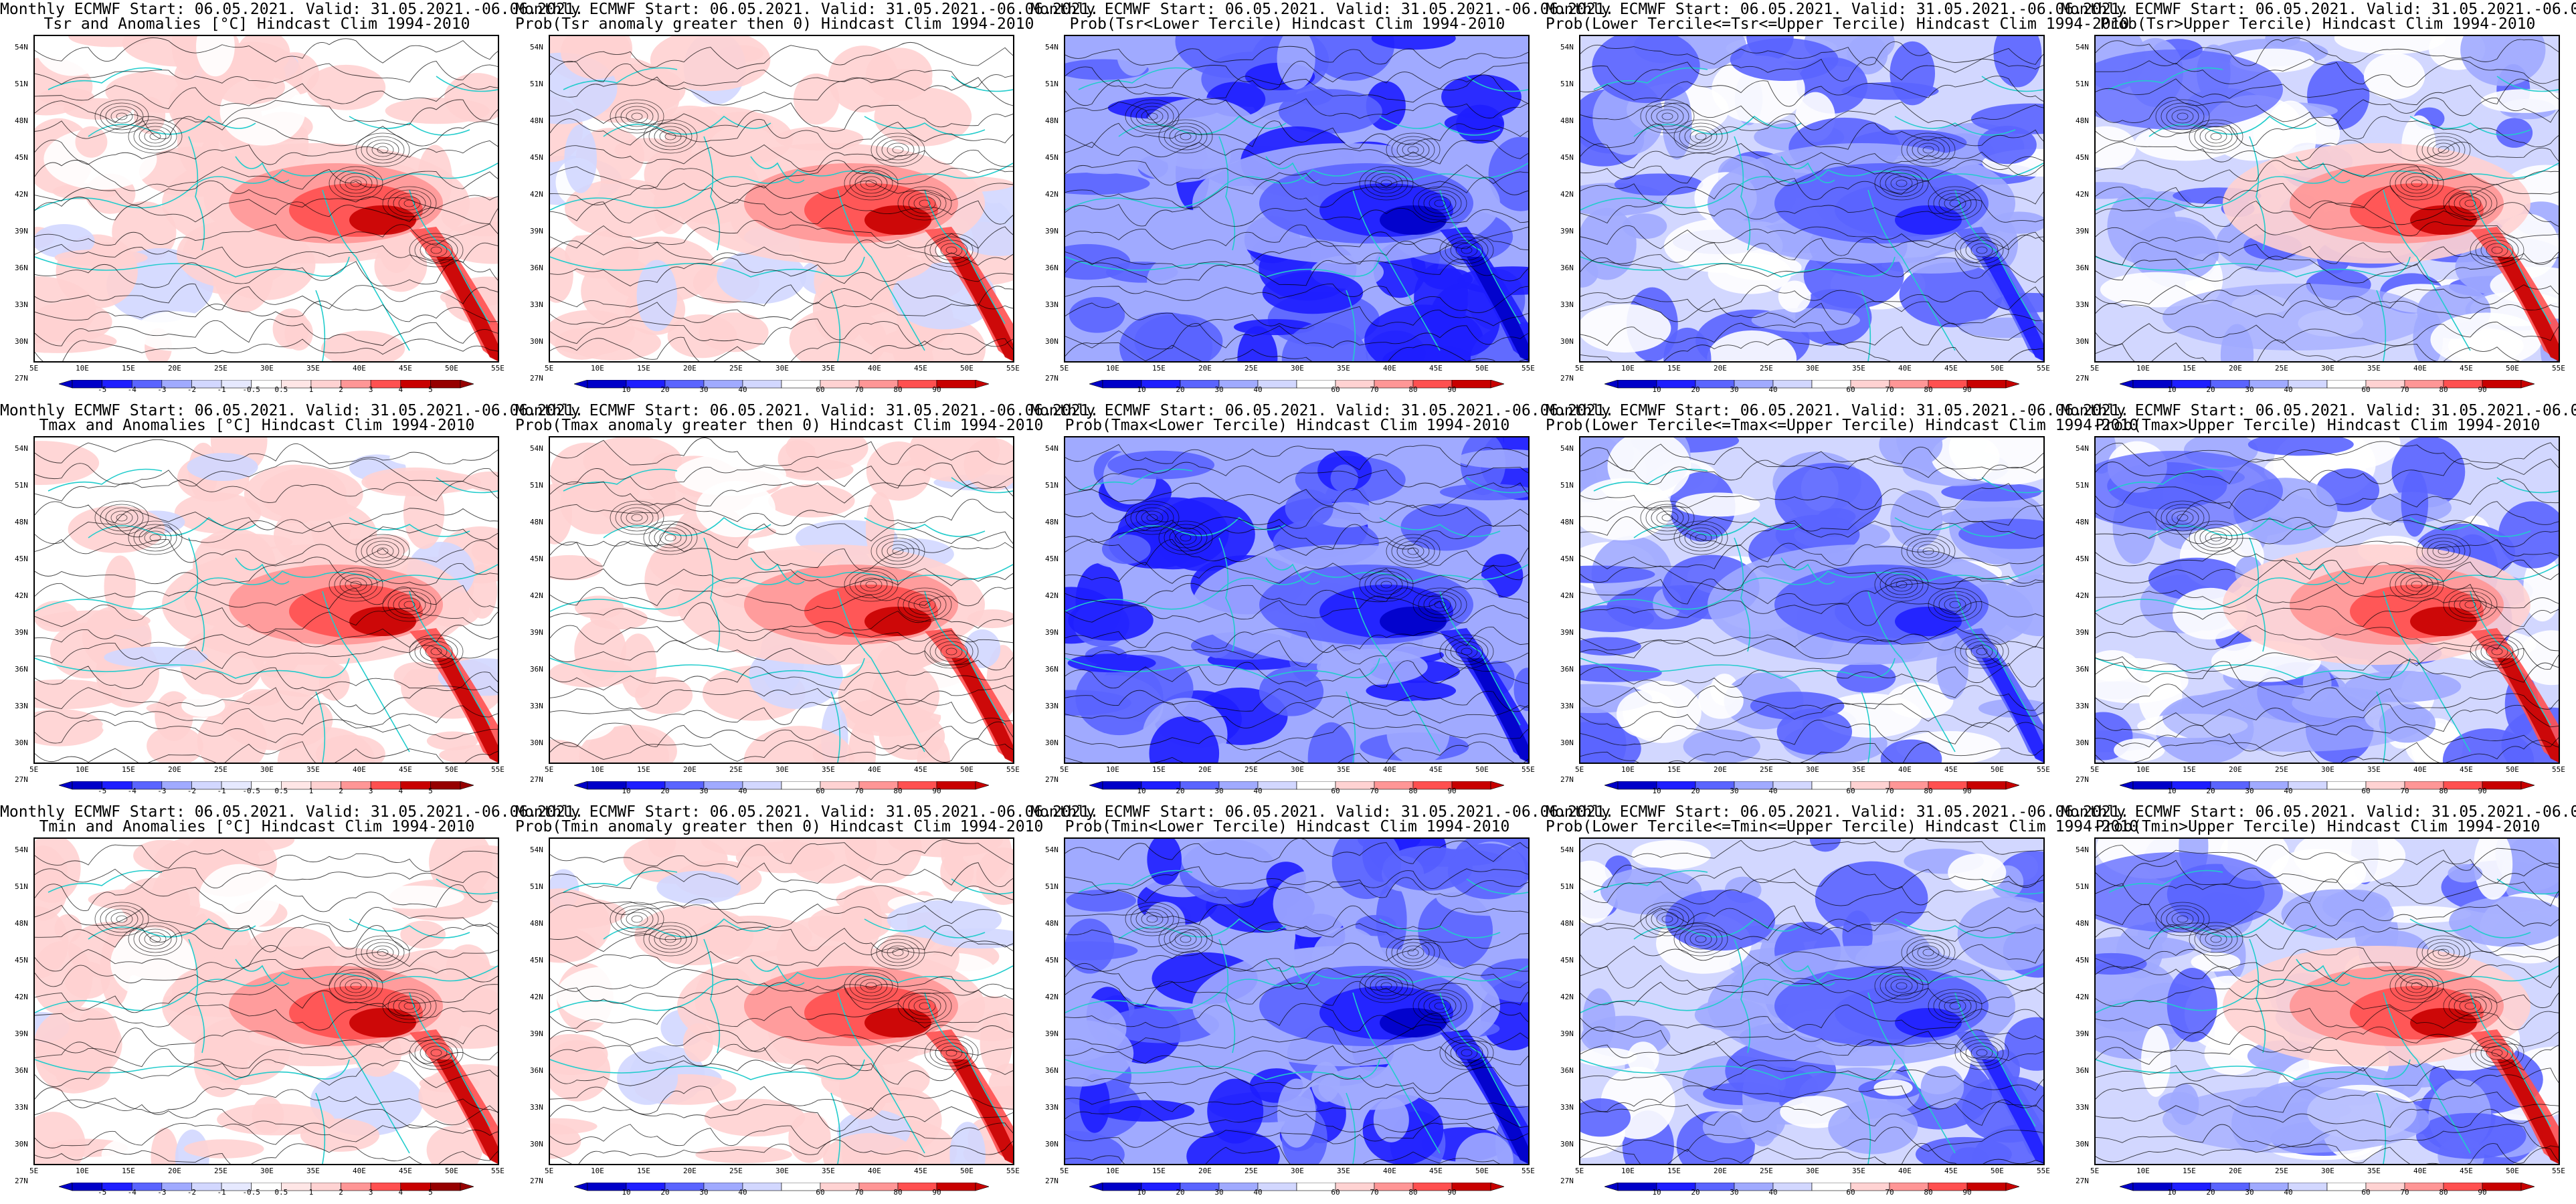 Image resolution: width=2576 pixels, height=1204 pixels. Describe the element at coordinates (536, 595) in the screenshot. I see `latitude-label: 42N` at that location.